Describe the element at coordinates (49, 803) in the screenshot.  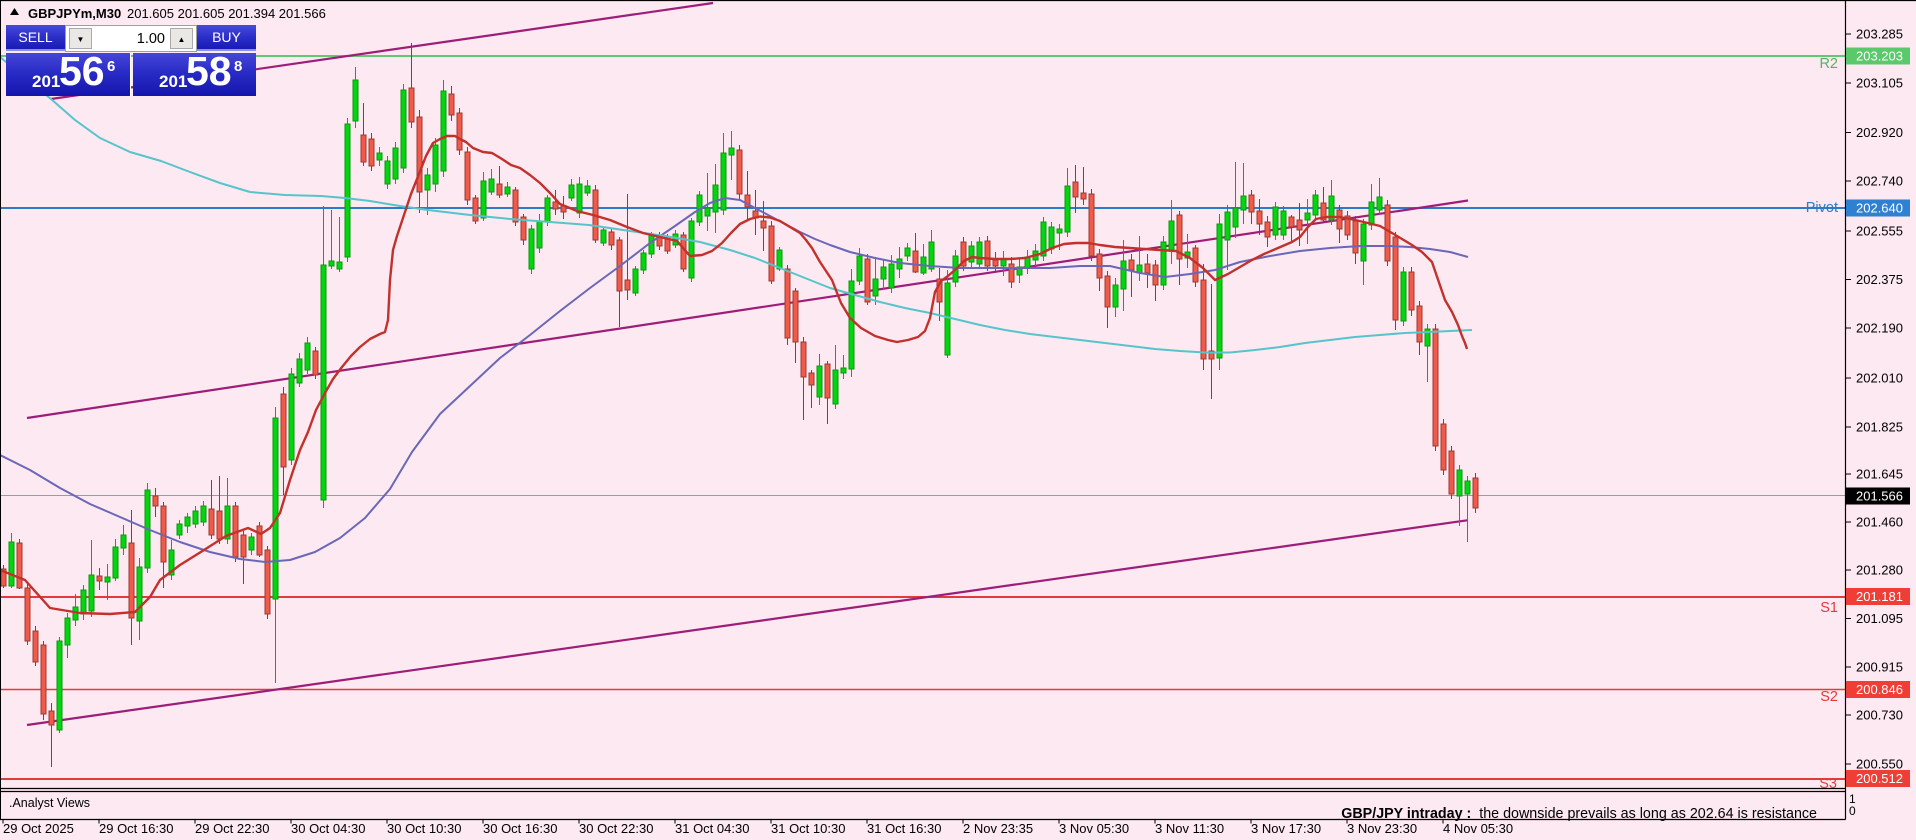
I see `svg-text: .Analyst Views` at that location.